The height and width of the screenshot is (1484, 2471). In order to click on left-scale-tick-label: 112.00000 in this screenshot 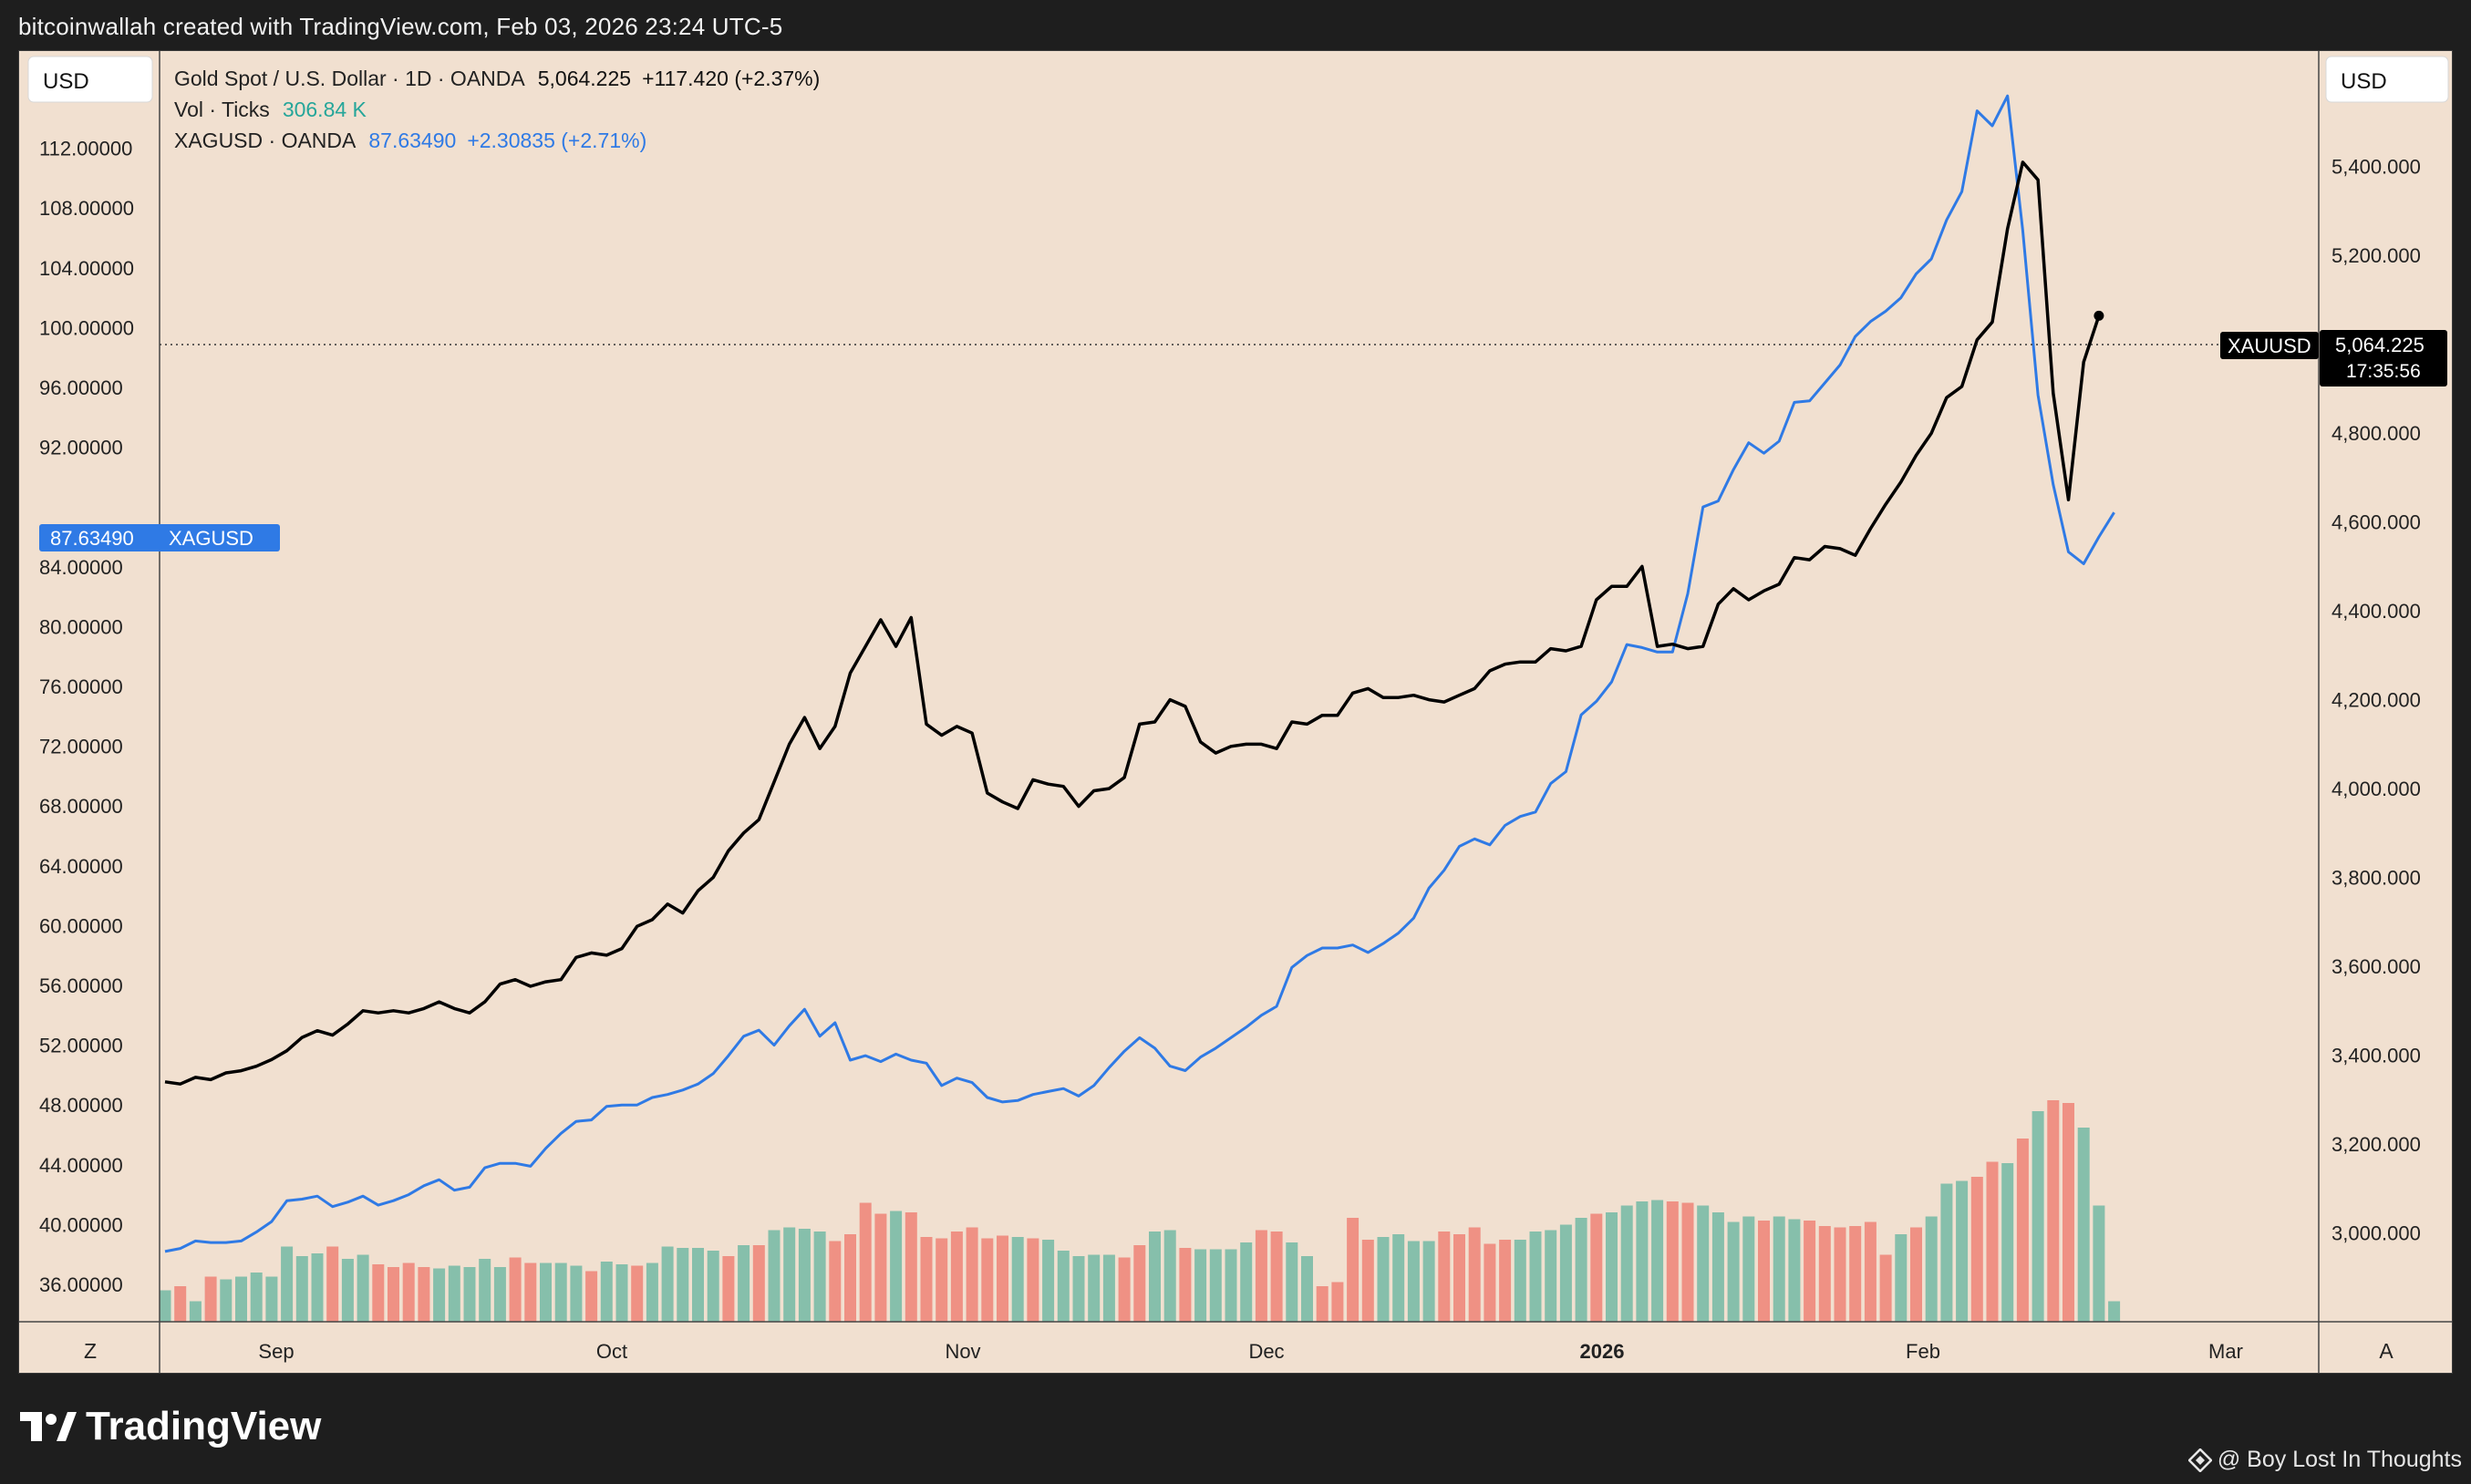, I will do `click(85, 149)`.